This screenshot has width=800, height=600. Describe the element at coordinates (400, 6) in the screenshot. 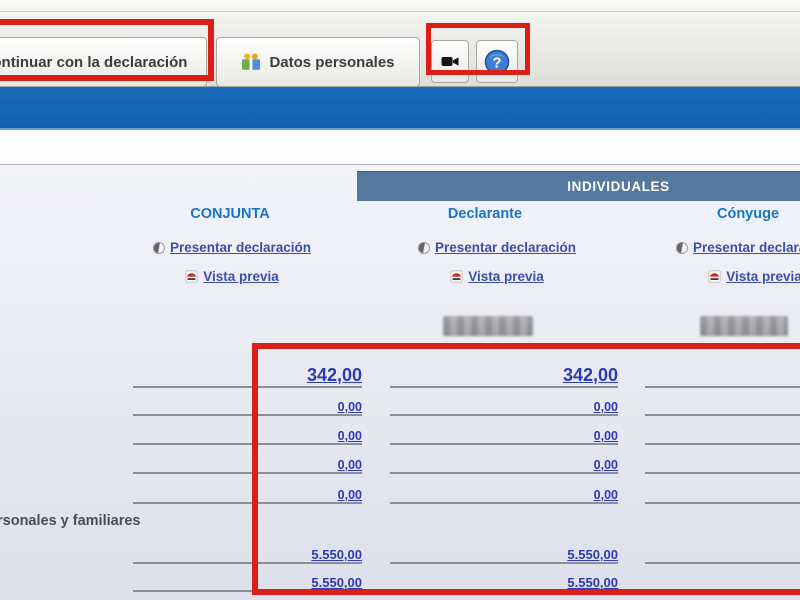

I see `window-top-strip` at that location.